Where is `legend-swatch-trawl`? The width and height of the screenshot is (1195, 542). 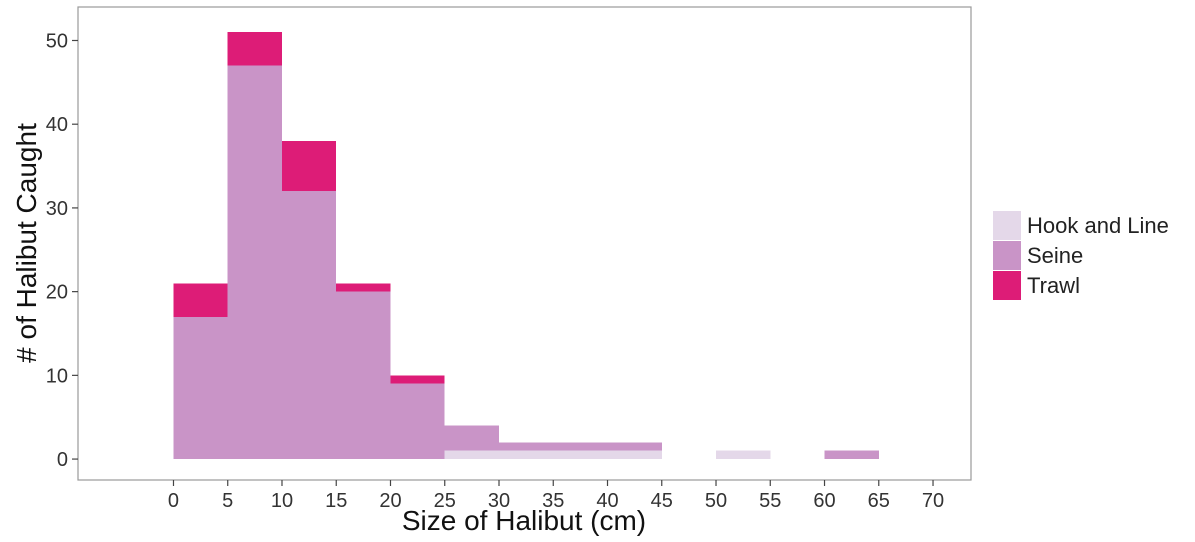
legend-swatch-trawl is located at coordinates (1007, 285).